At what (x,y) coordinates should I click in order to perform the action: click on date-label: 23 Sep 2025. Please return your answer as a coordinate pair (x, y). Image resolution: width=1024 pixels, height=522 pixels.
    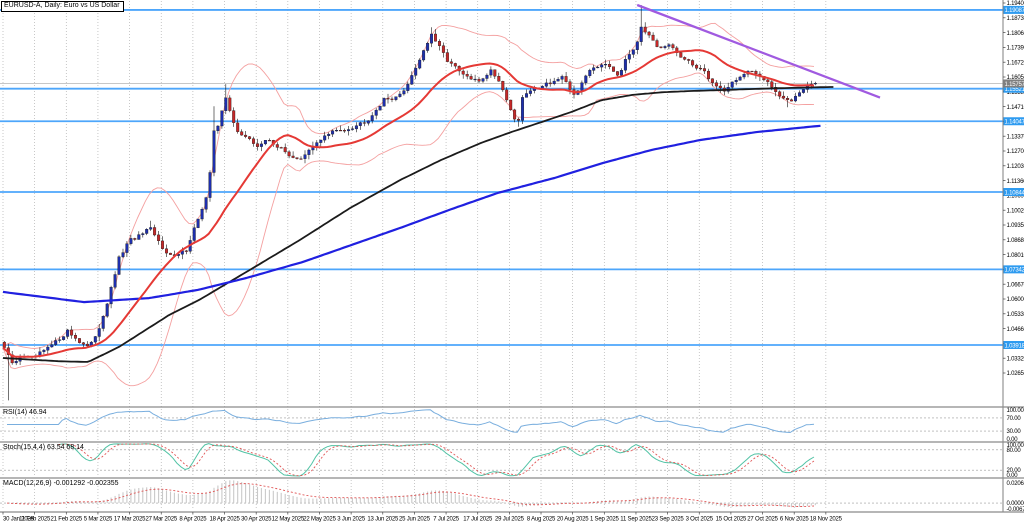
    Looking at the image, I should click on (668, 519).